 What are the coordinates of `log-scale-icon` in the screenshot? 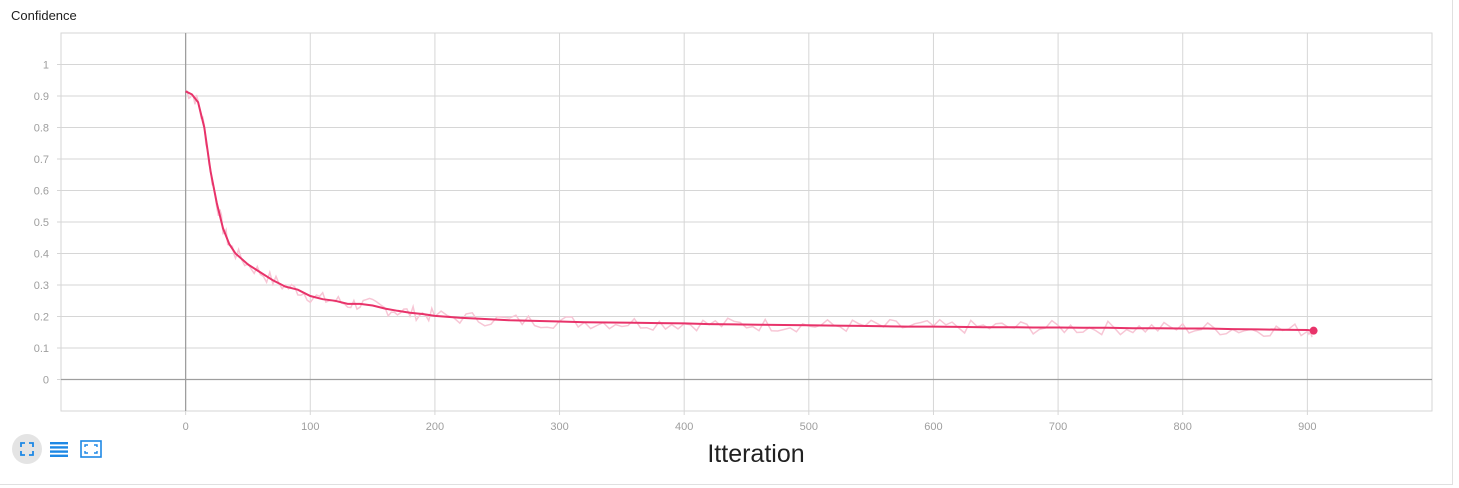 It's located at (59, 449).